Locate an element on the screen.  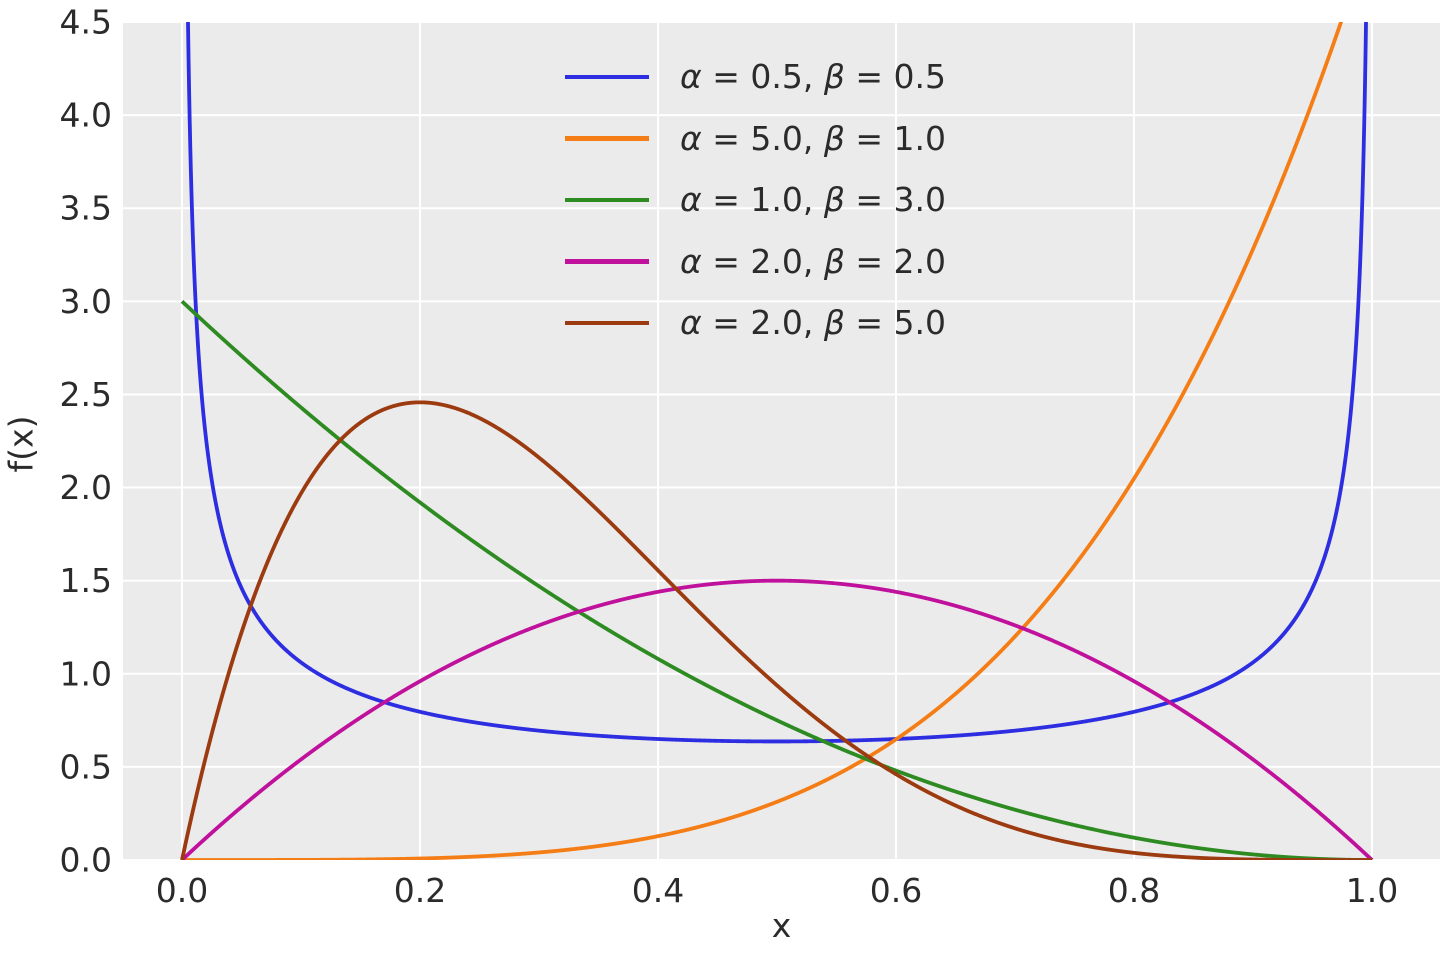
x-axis-label: x is located at coordinates (781, 925).